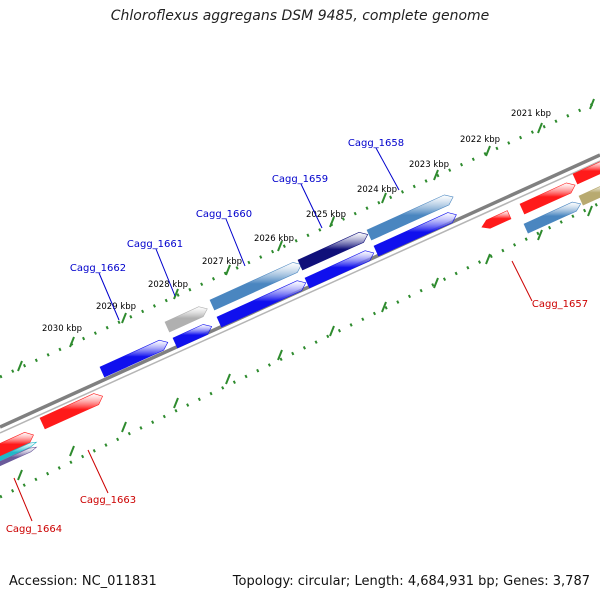 The image size is (600, 600). What do you see at coordinates (34, 529) in the screenshot?
I see `gene-label: Cagg_1664` at bounding box center [34, 529].